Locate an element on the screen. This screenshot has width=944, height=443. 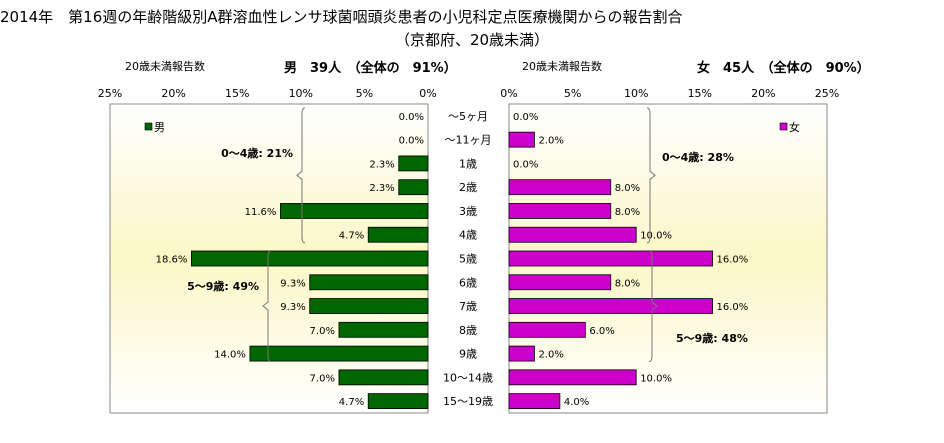
female-legend-swatch is located at coordinates (783, 126).